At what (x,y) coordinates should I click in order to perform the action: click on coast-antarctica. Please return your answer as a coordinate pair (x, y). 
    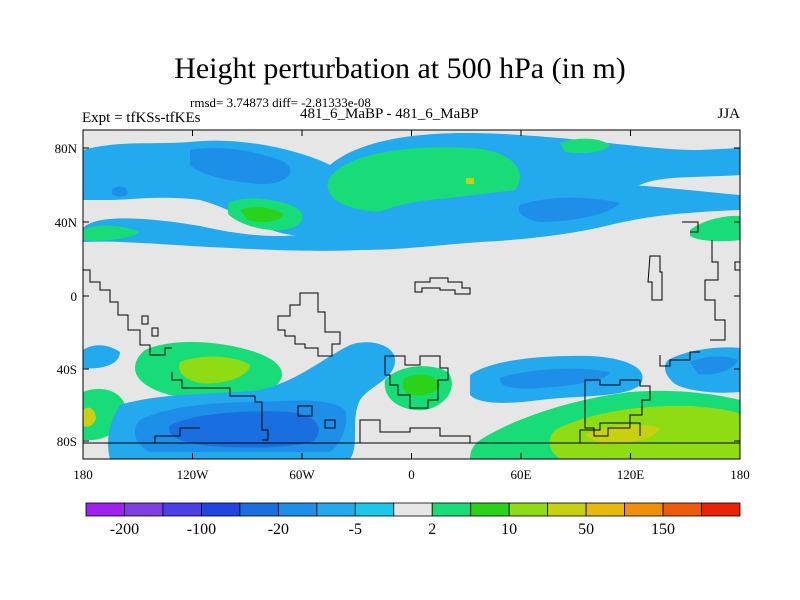
    Looking at the image, I should click on (411, 431).